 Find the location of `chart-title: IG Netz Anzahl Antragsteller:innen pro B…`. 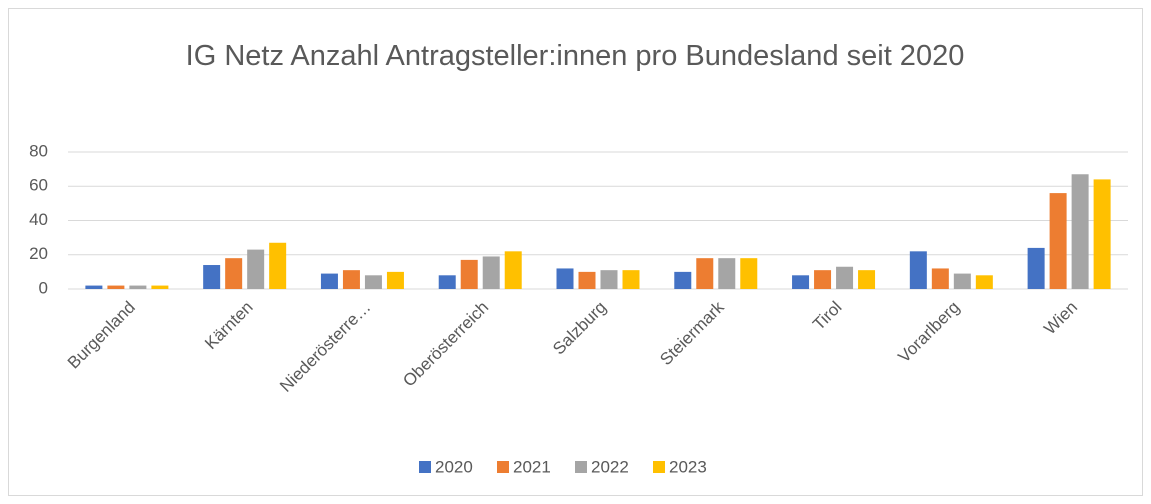

chart-title: IG Netz Anzahl Antragsteller:innen pro B… is located at coordinates (575, 56).